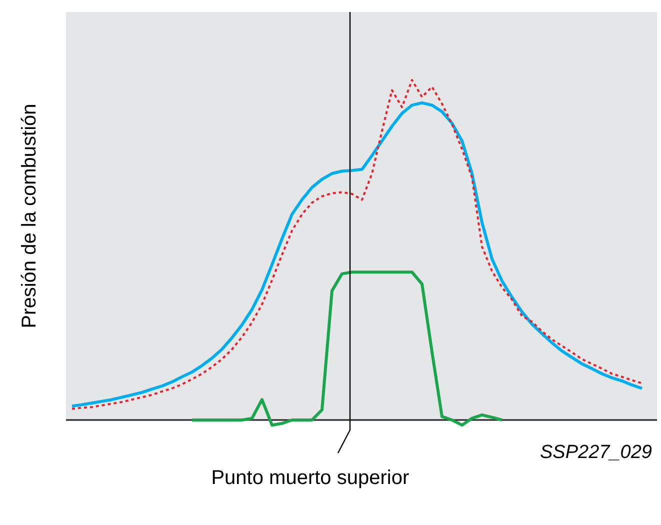  I want to click on y-axis-title: Presión de la combustión, so click(29, 216).